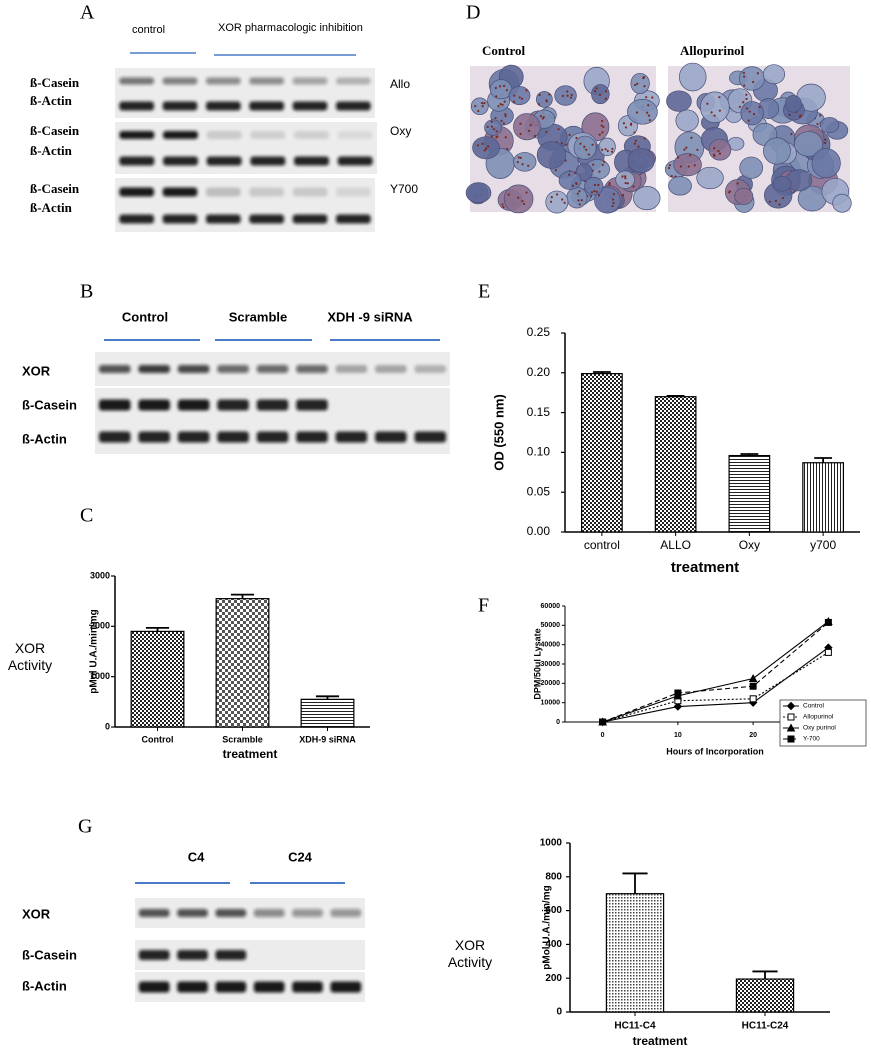 The height and width of the screenshot is (1050, 871). Describe the element at coordinates (158, 739) in the screenshot. I see `x-tick-label: Control` at that location.